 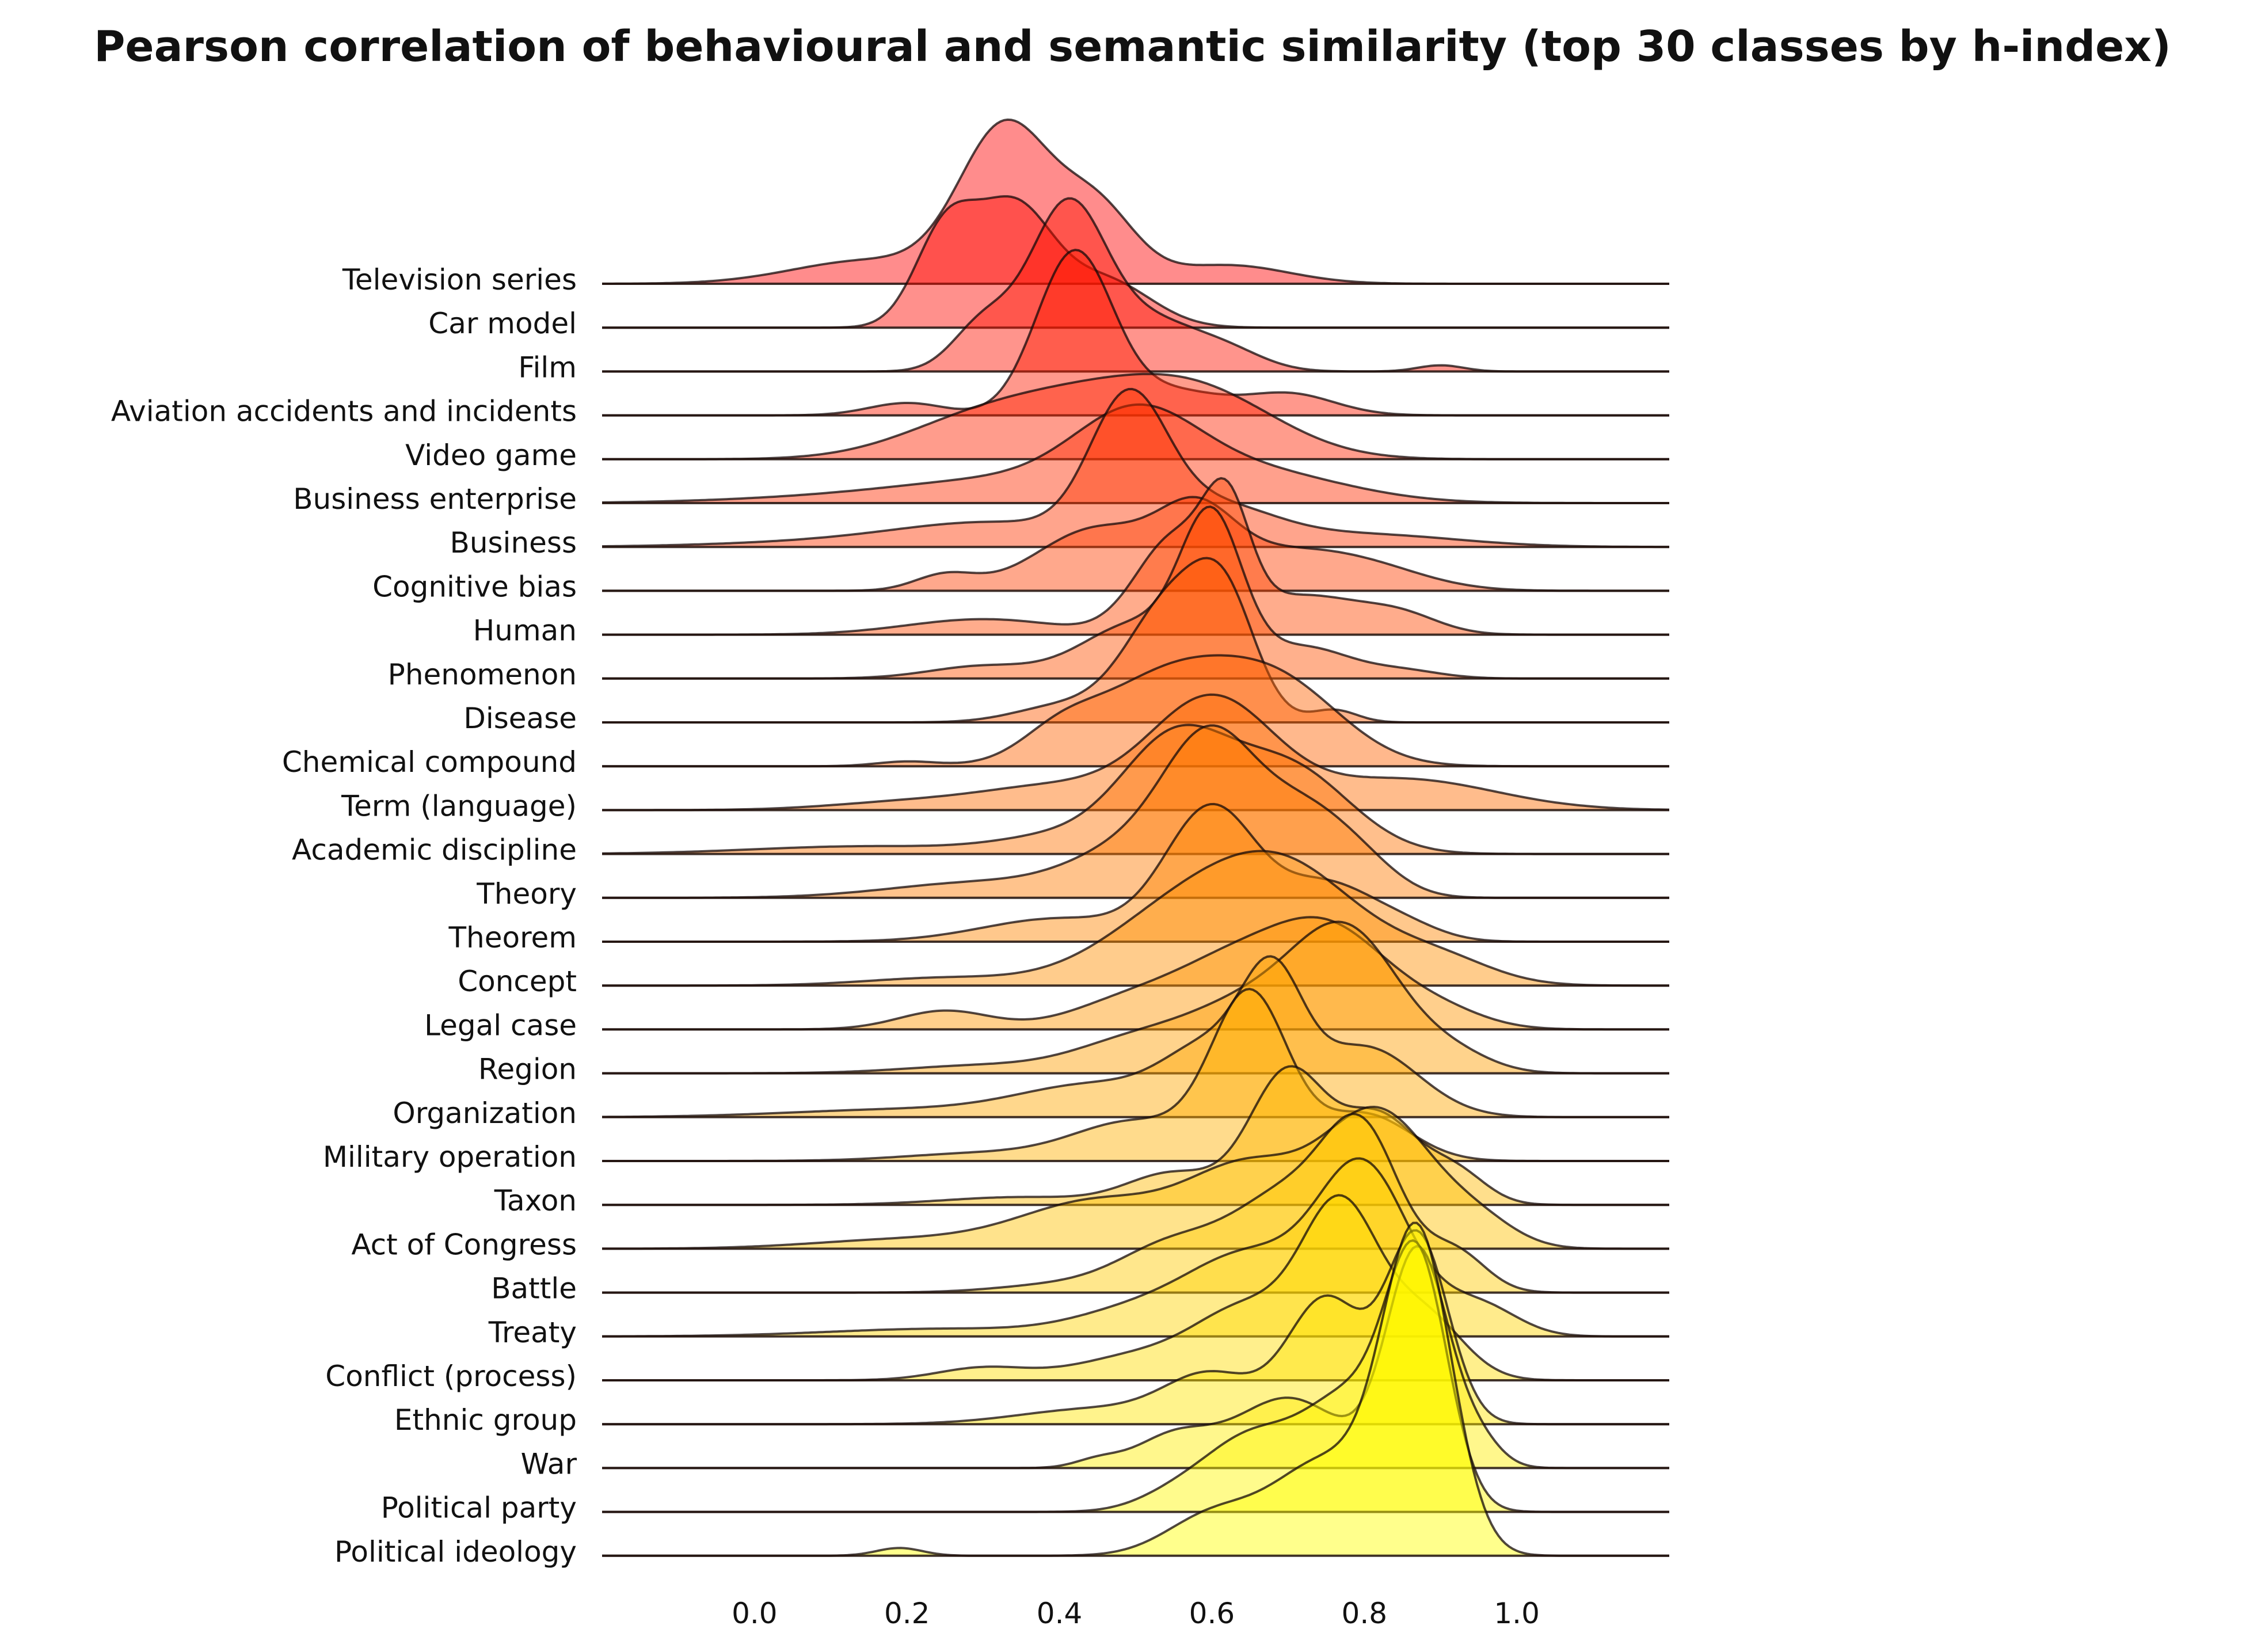 What do you see at coordinates (1136, 1613) in the screenshot?
I see `x-axis: 0.0 0.2 0.4 0.6 0.8 1.0` at bounding box center [1136, 1613].